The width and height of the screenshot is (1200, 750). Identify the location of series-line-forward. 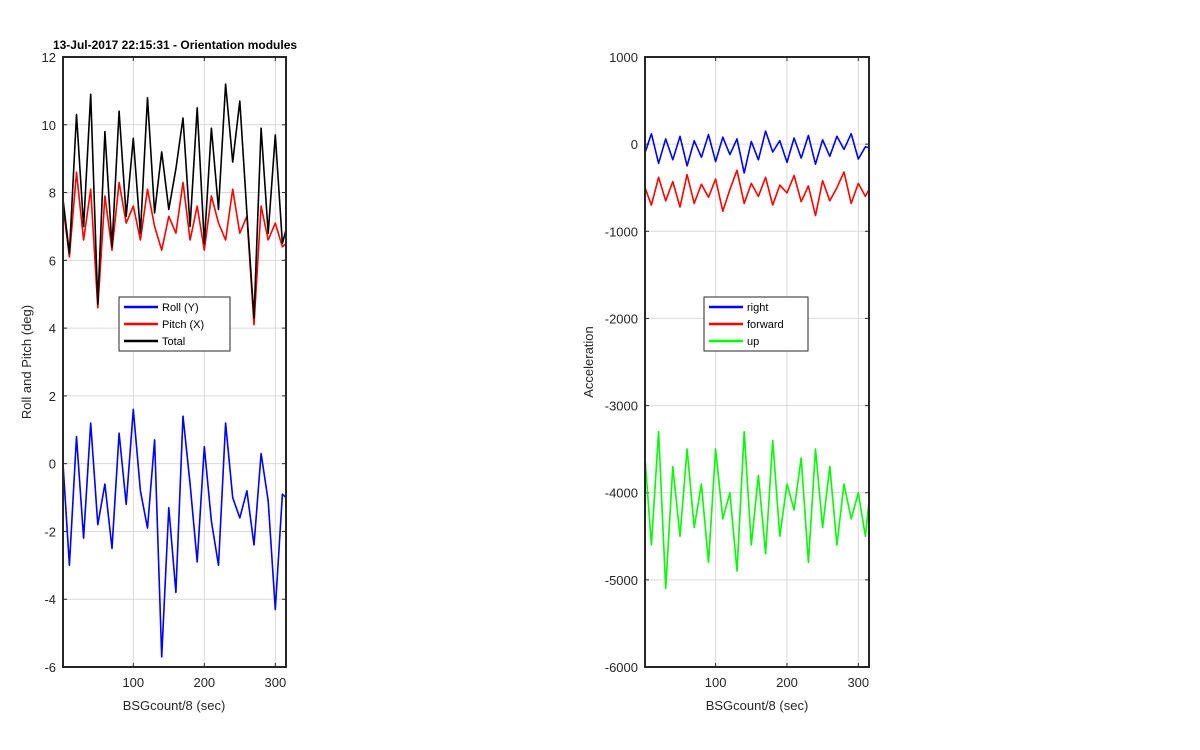
(757, 193).